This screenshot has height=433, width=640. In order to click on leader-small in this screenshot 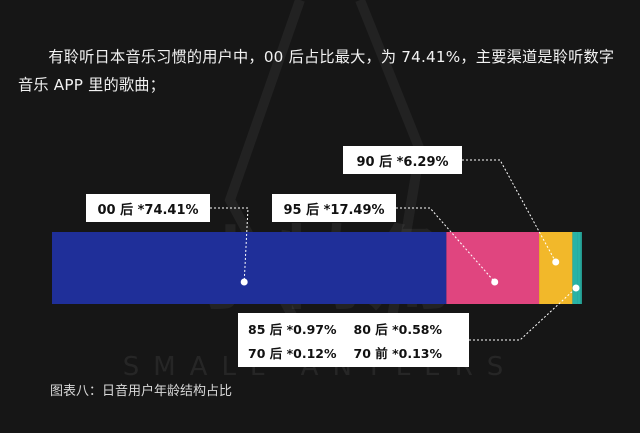, I will do `click(523, 314)`.